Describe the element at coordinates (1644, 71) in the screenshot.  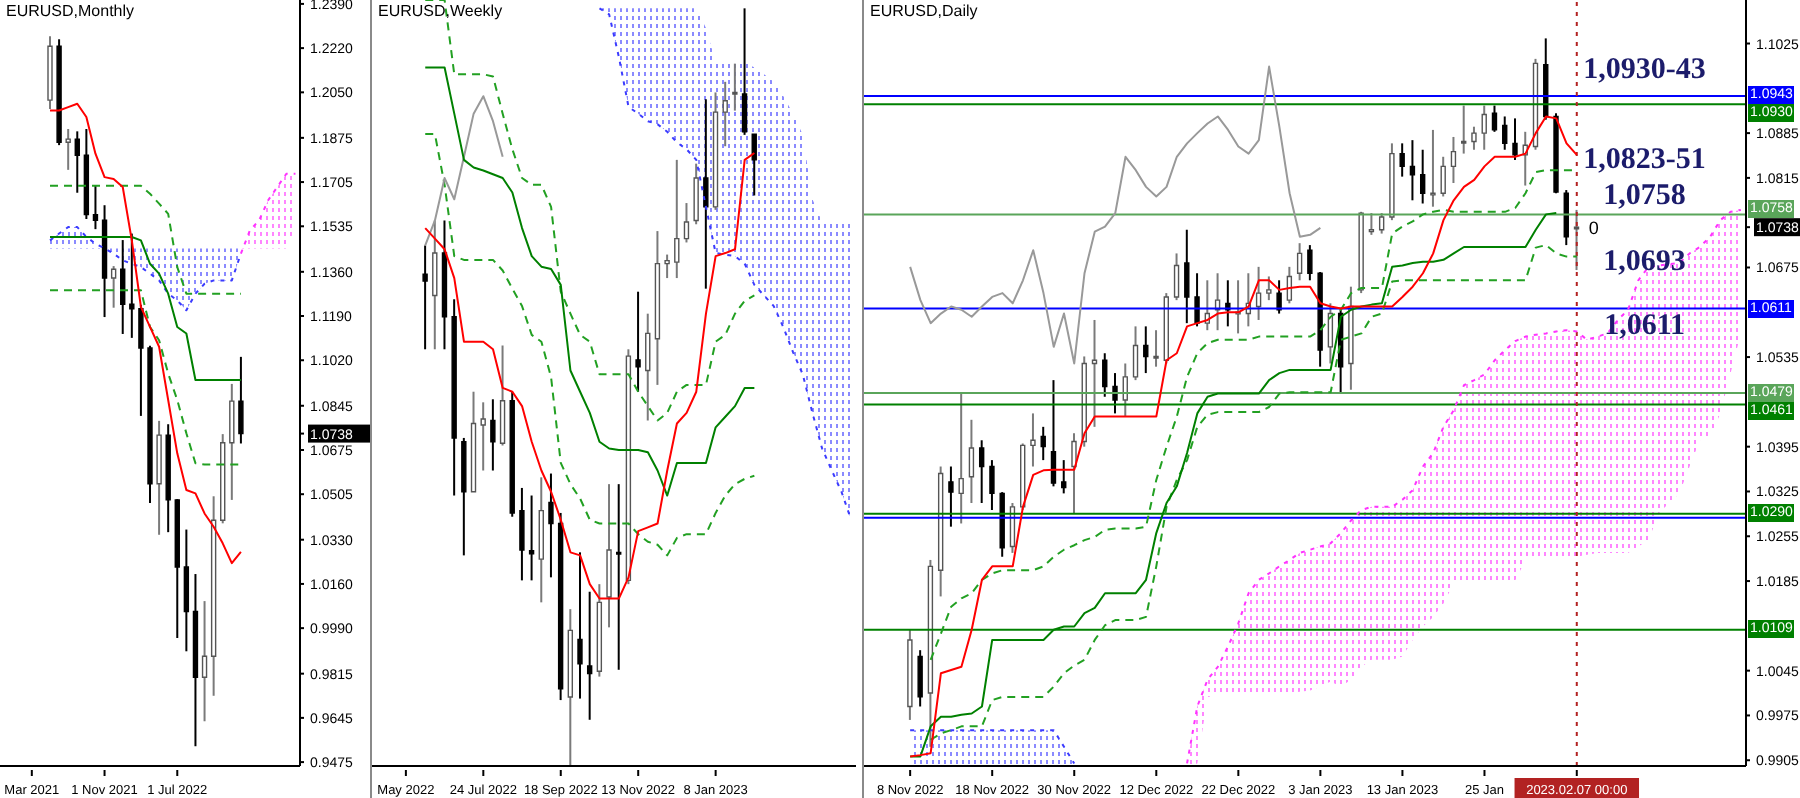
I see `annotation: 1,0930-43` at that location.